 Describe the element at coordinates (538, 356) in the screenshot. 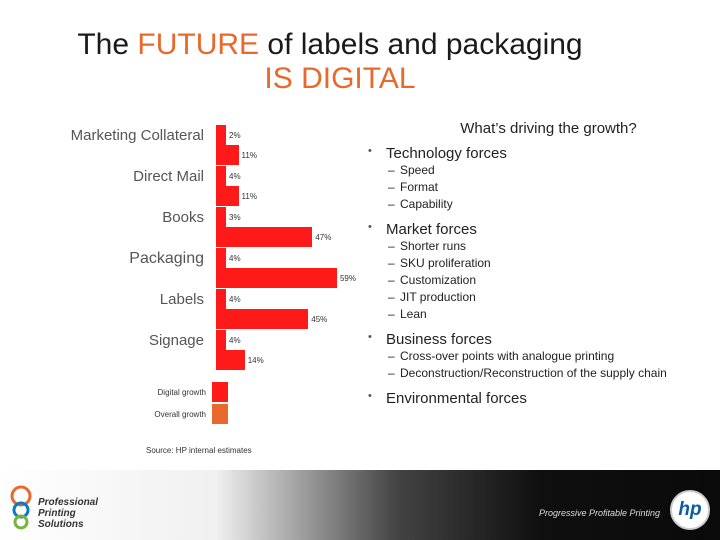

I see `driver-sub-item: Cross-over points with analogue printing` at that location.